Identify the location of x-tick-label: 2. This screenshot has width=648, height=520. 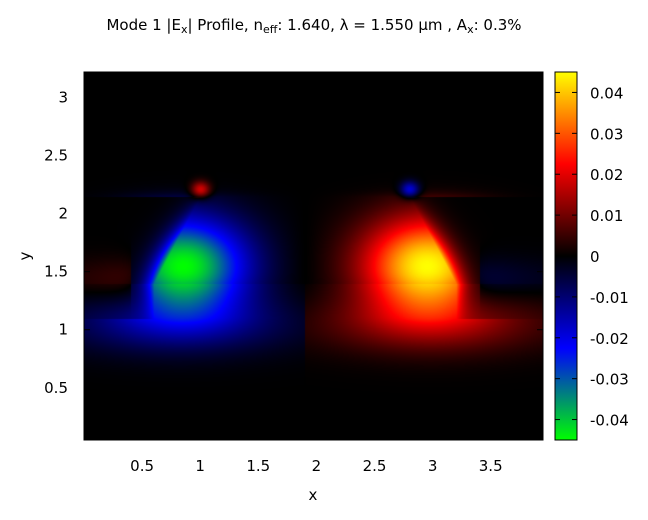
(317, 466).